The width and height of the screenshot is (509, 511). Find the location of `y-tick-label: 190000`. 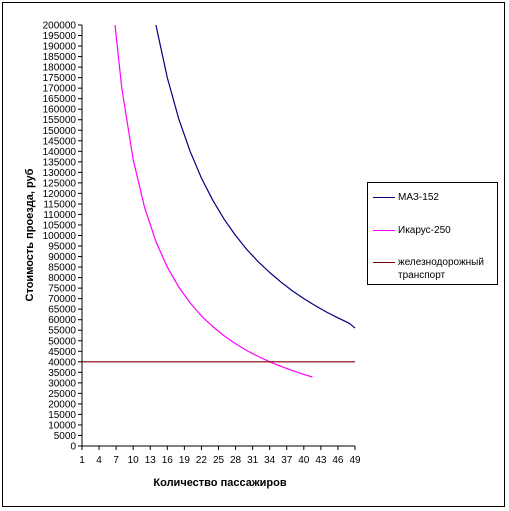

y-tick-label: 190000 is located at coordinates (60, 47).